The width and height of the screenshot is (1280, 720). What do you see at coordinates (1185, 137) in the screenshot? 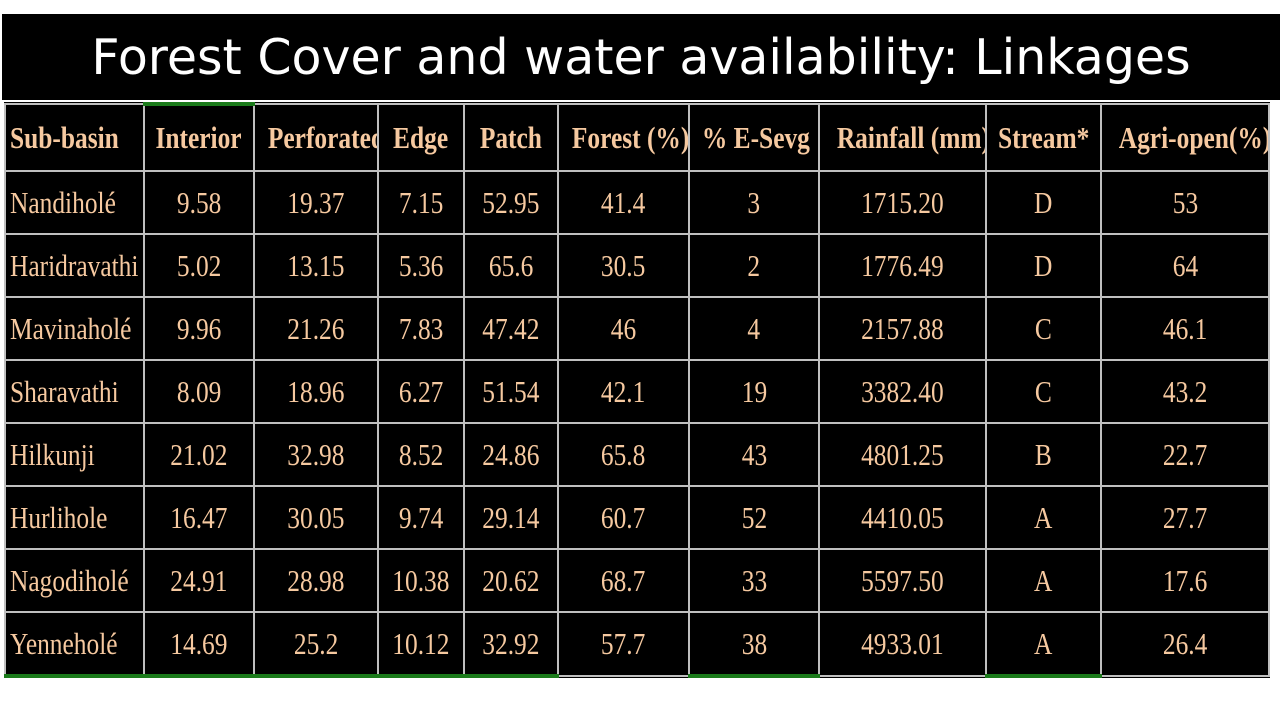
I see `col-header-agri-open: Agri-open(%)` at bounding box center [1185, 137].